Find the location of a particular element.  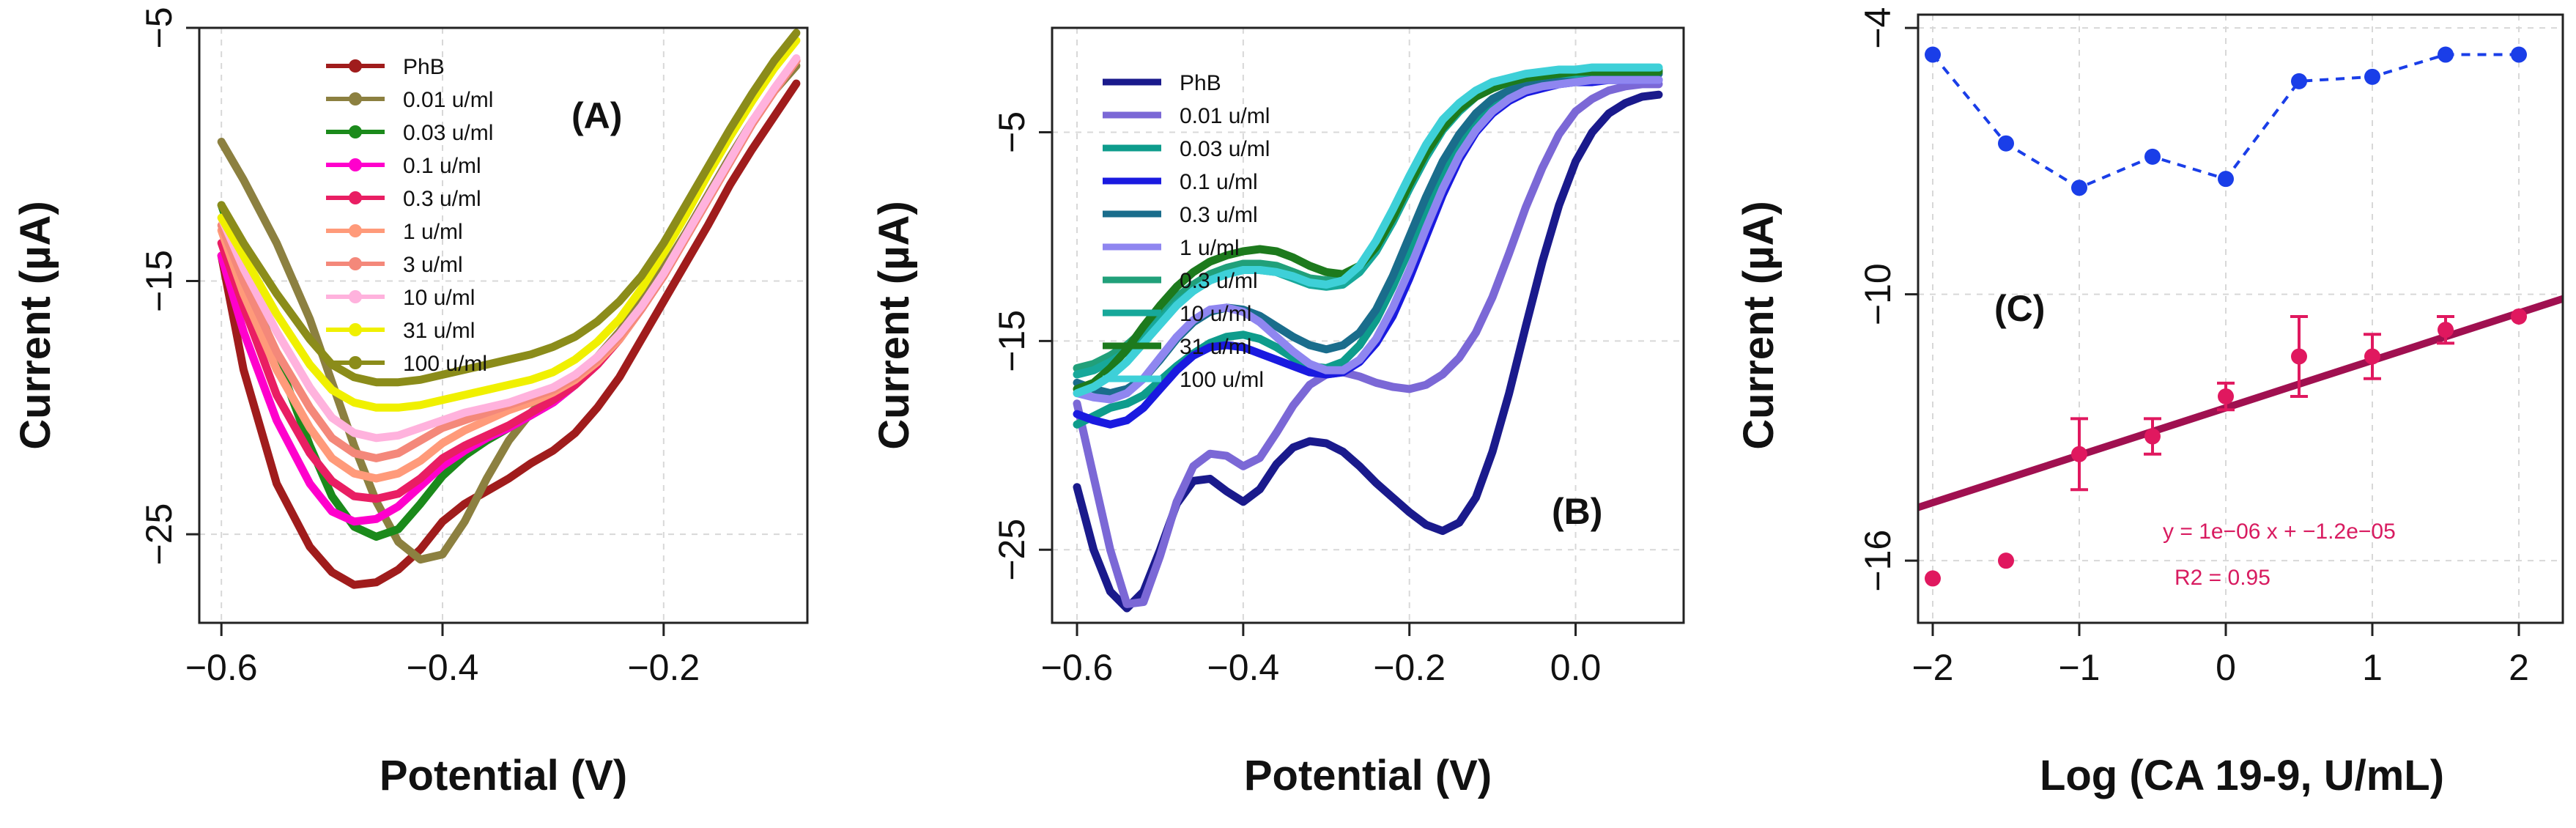

chart-b-x-axis-label: Potential (V) is located at coordinates (1368, 775).